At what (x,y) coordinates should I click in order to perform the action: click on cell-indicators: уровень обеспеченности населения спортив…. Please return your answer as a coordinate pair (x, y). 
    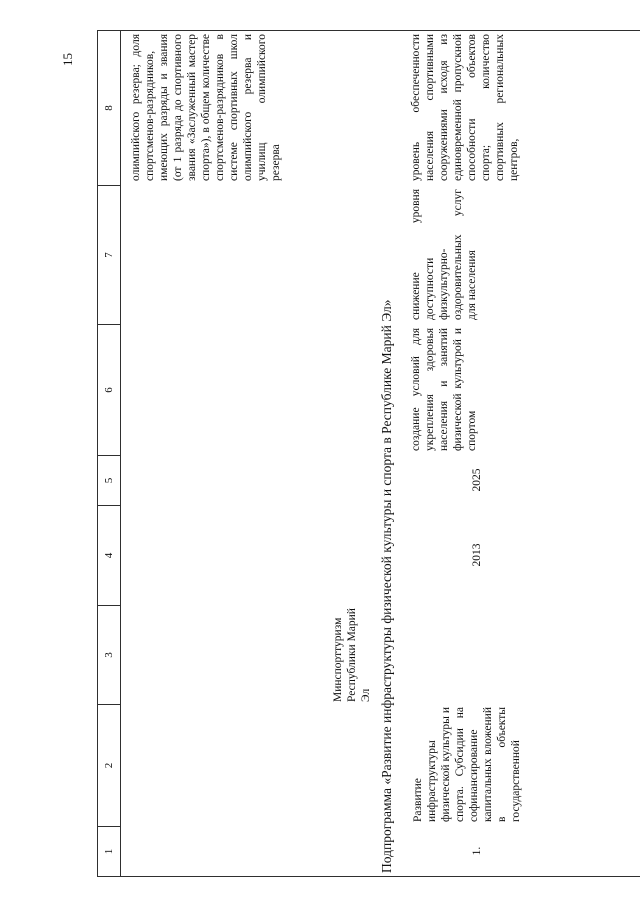
    Looking at the image, I should click on (465, 107).